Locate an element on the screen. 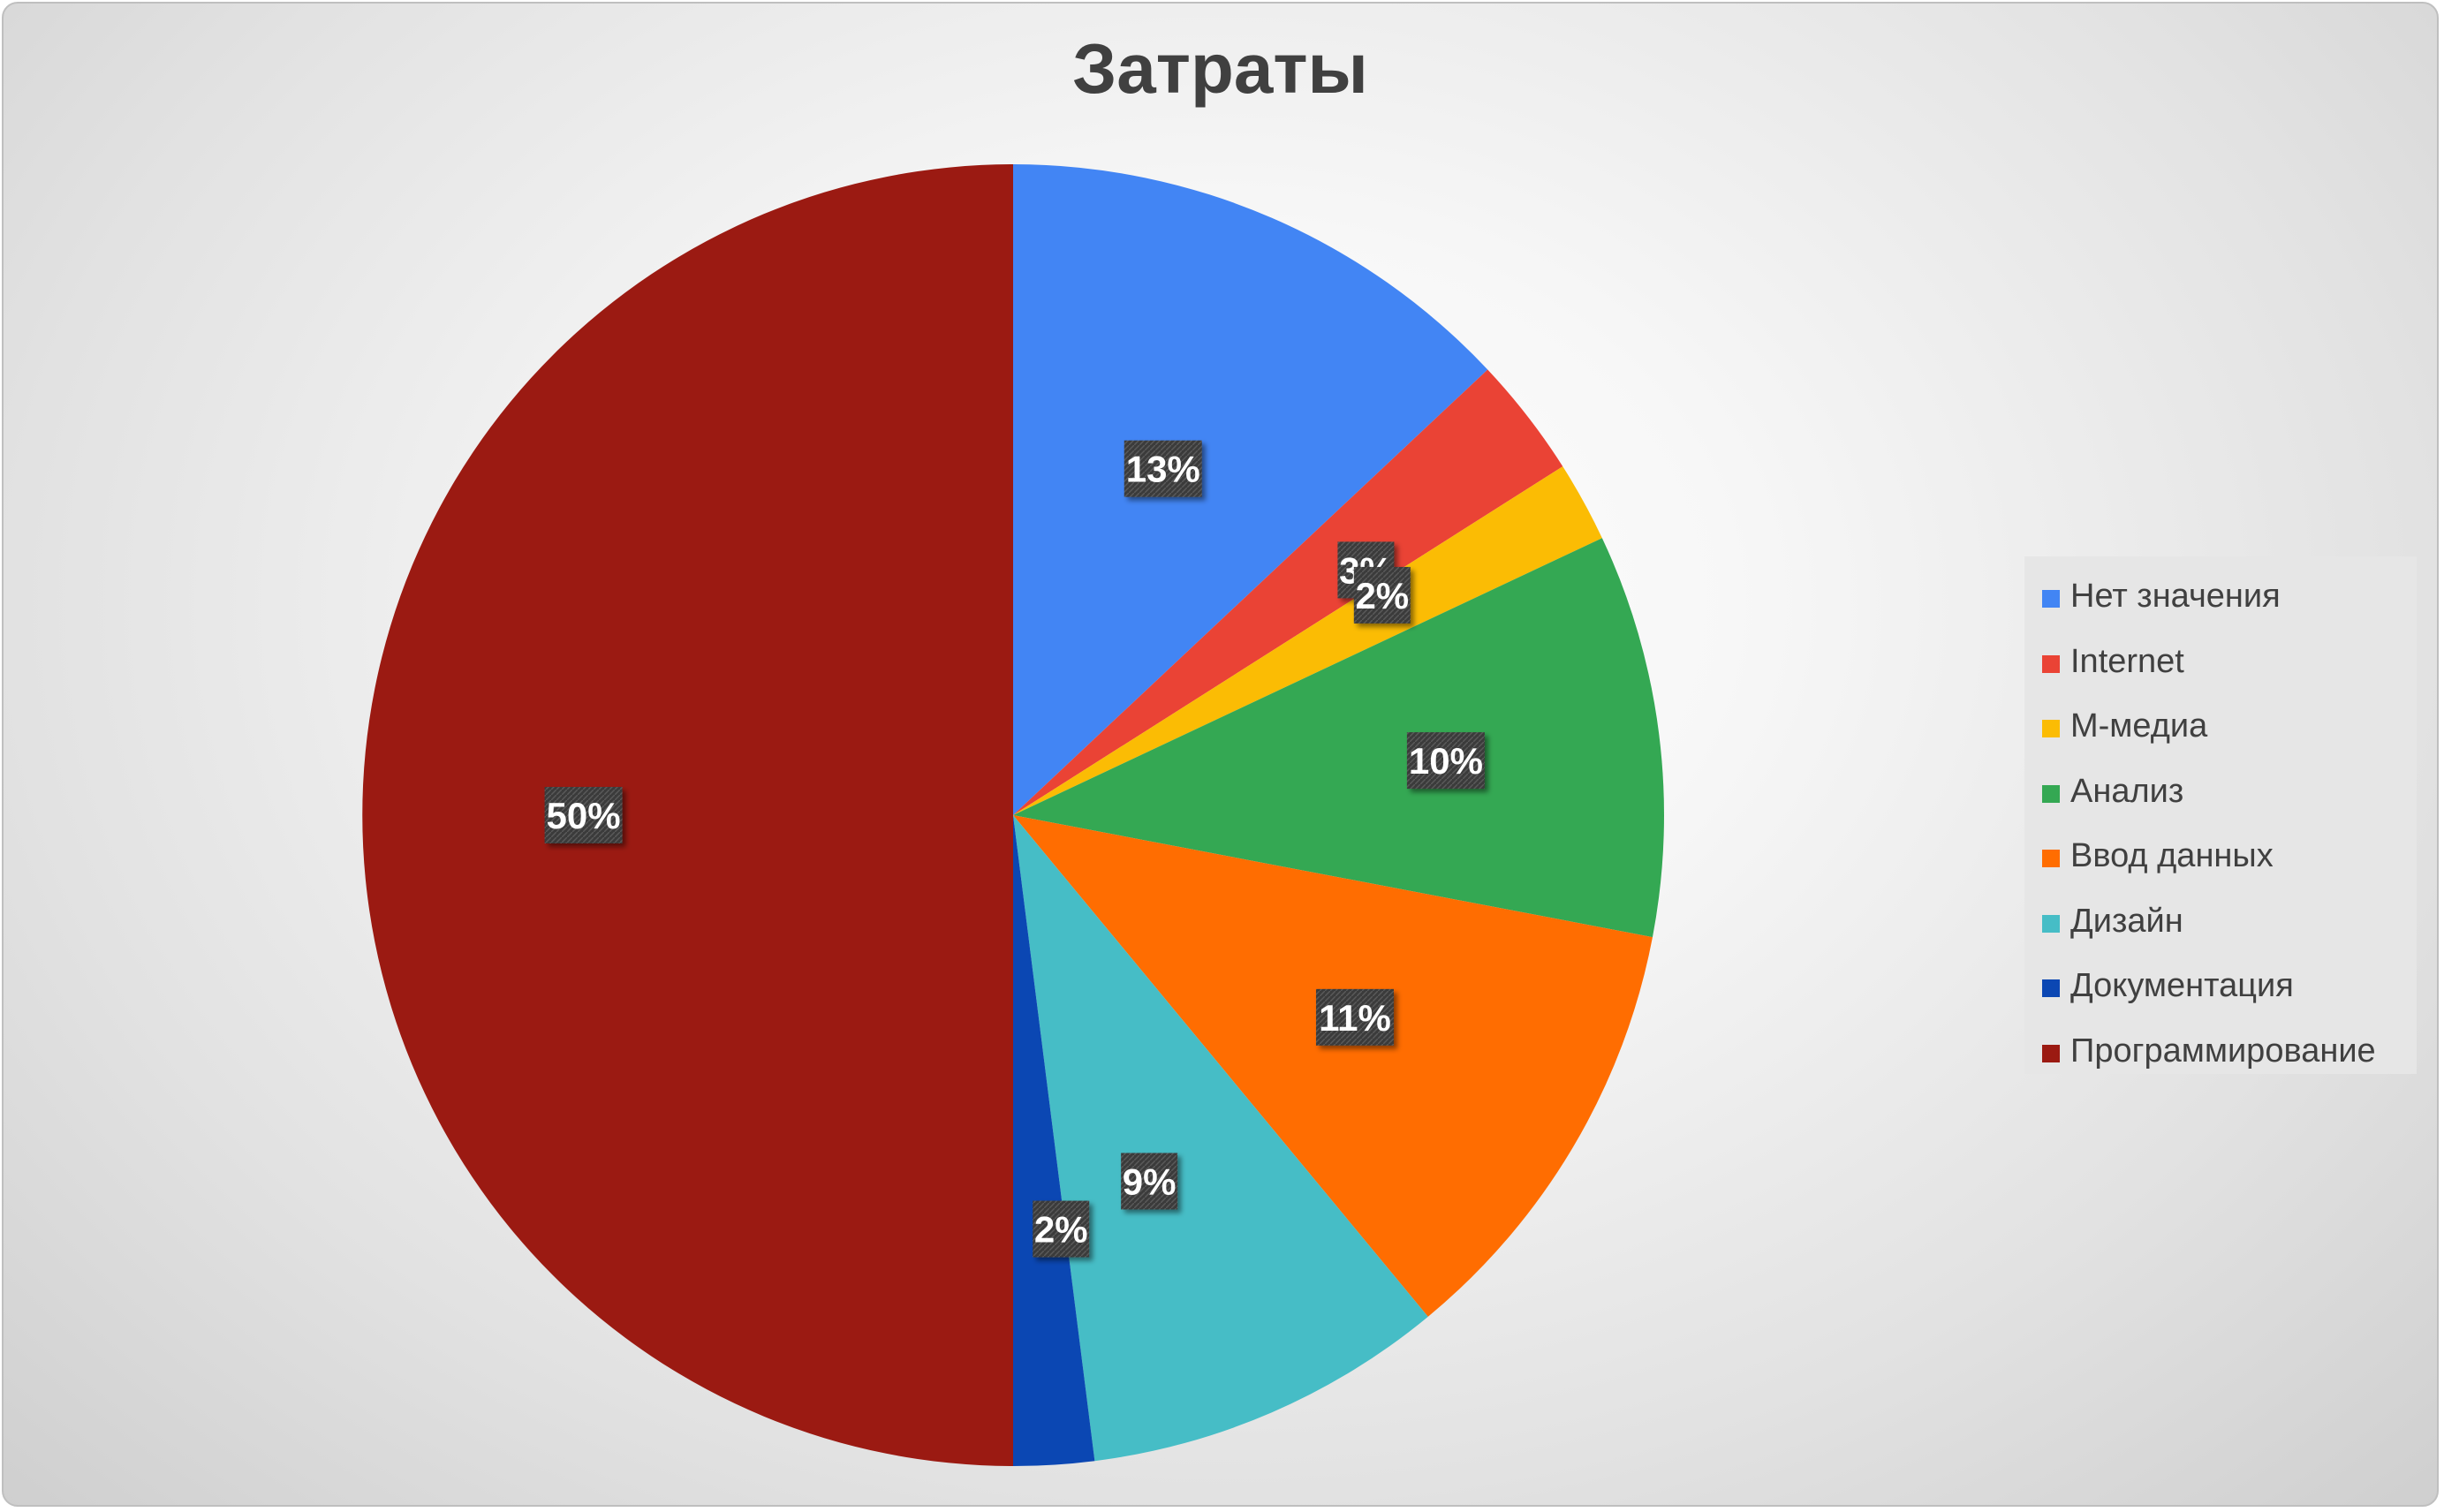 This screenshot has width=2444, height=1512. legend-label: М-медиа is located at coordinates (2139, 726).